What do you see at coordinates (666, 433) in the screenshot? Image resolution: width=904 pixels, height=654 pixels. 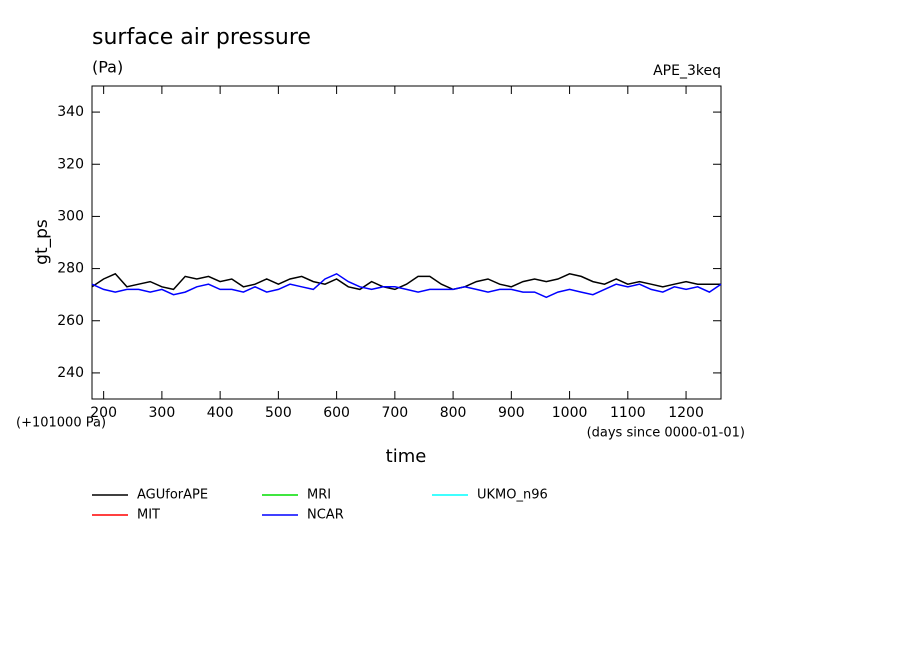 I see `x-units-note: (days since 0000-01-01)` at bounding box center [666, 433].